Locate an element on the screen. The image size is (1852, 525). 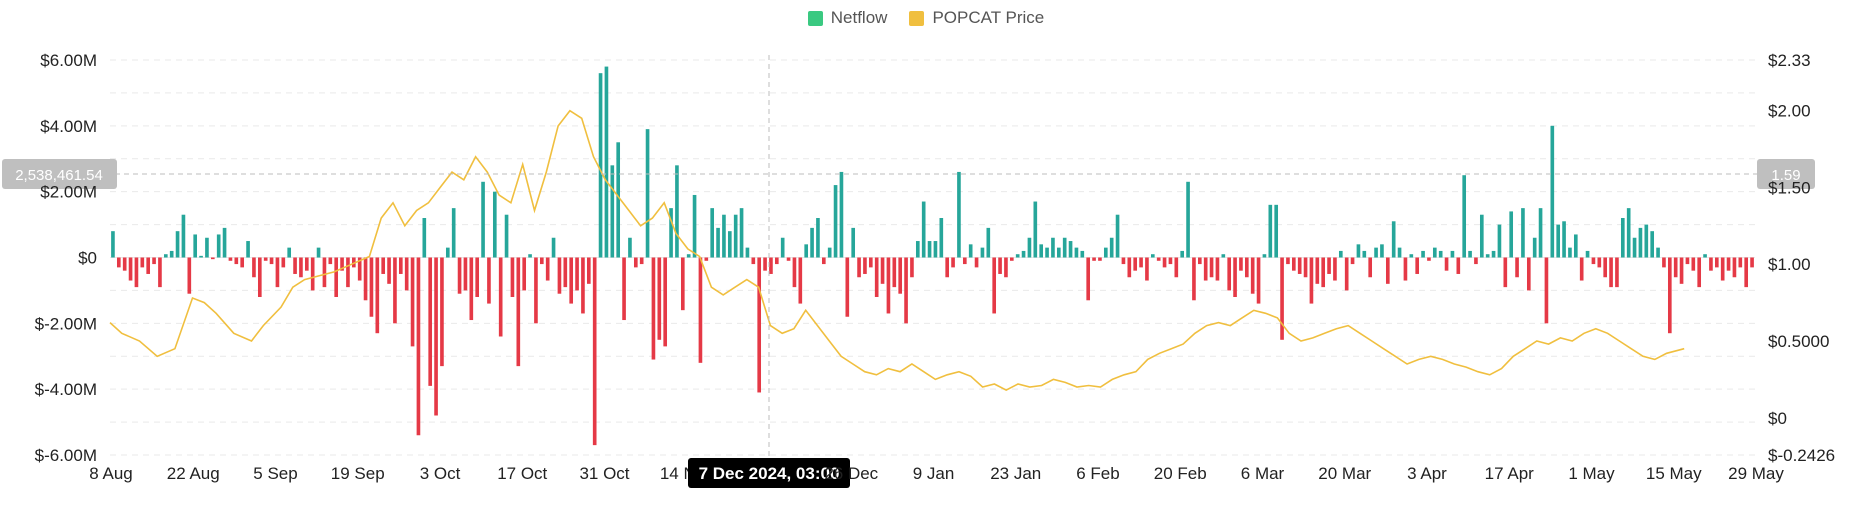
x-tick-label: 9 Jan is located at coordinates (934, 473).